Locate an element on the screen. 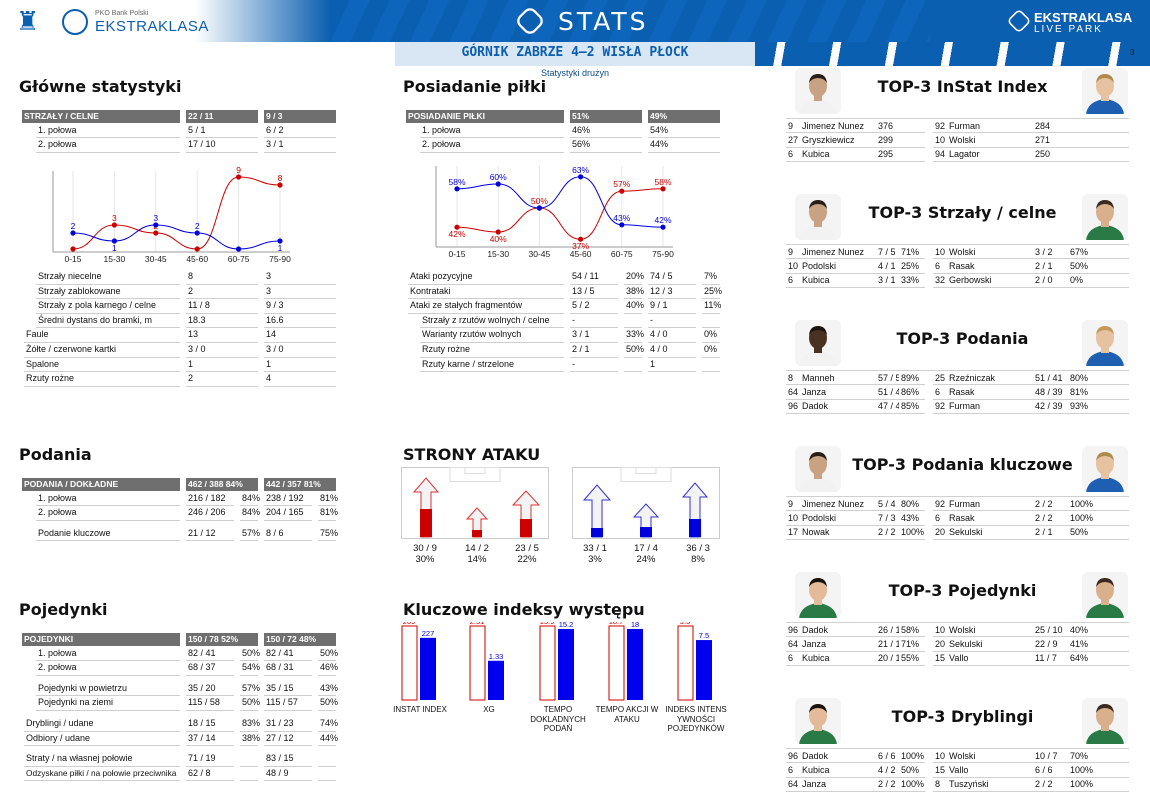  row-label: Faule is located at coordinates (101, 335).